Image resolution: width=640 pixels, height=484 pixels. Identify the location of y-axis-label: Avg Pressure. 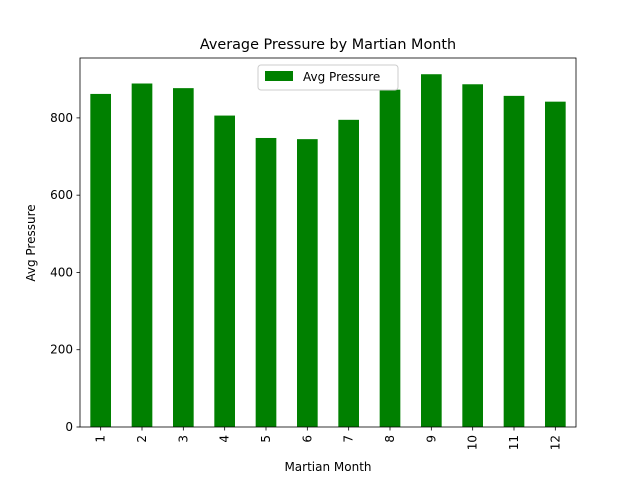
(31, 242).